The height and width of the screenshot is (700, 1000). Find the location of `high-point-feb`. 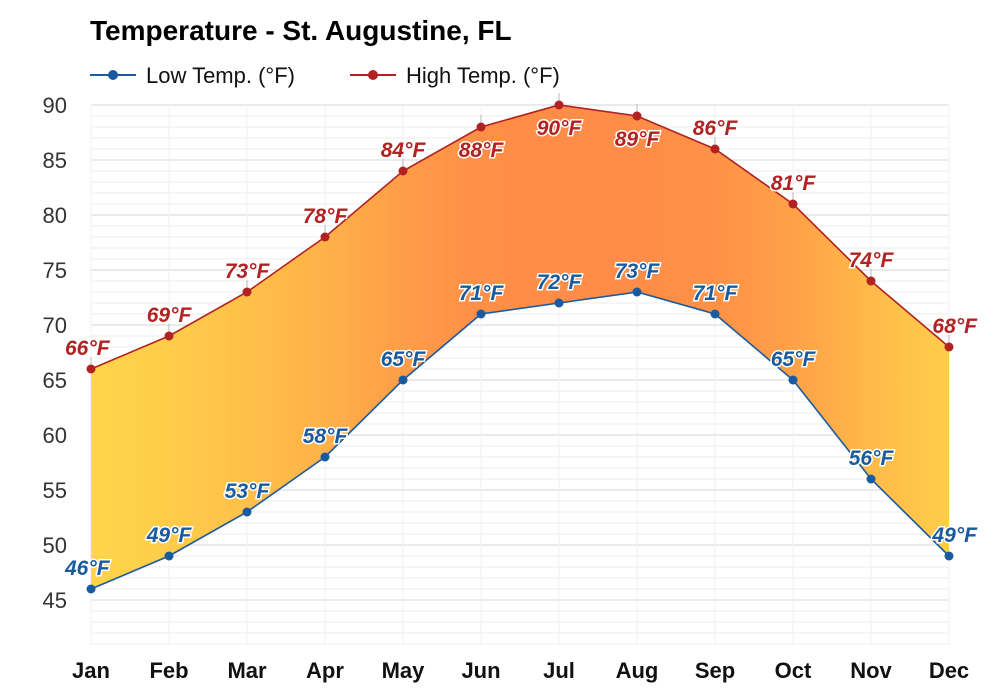

high-point-feb is located at coordinates (169, 336).